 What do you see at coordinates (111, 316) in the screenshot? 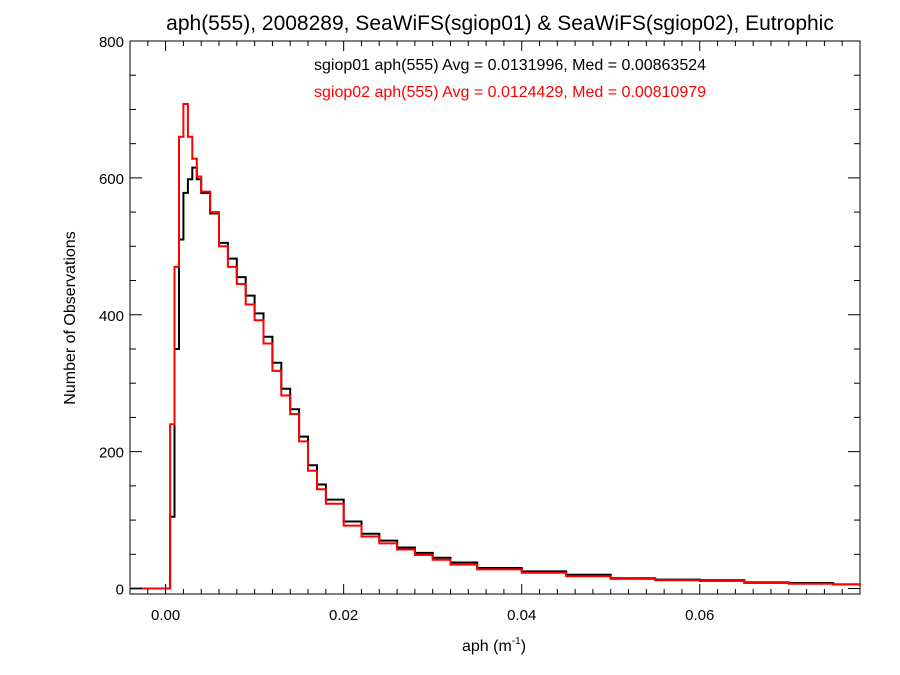
I see `y-tick-label: 400` at bounding box center [111, 316].